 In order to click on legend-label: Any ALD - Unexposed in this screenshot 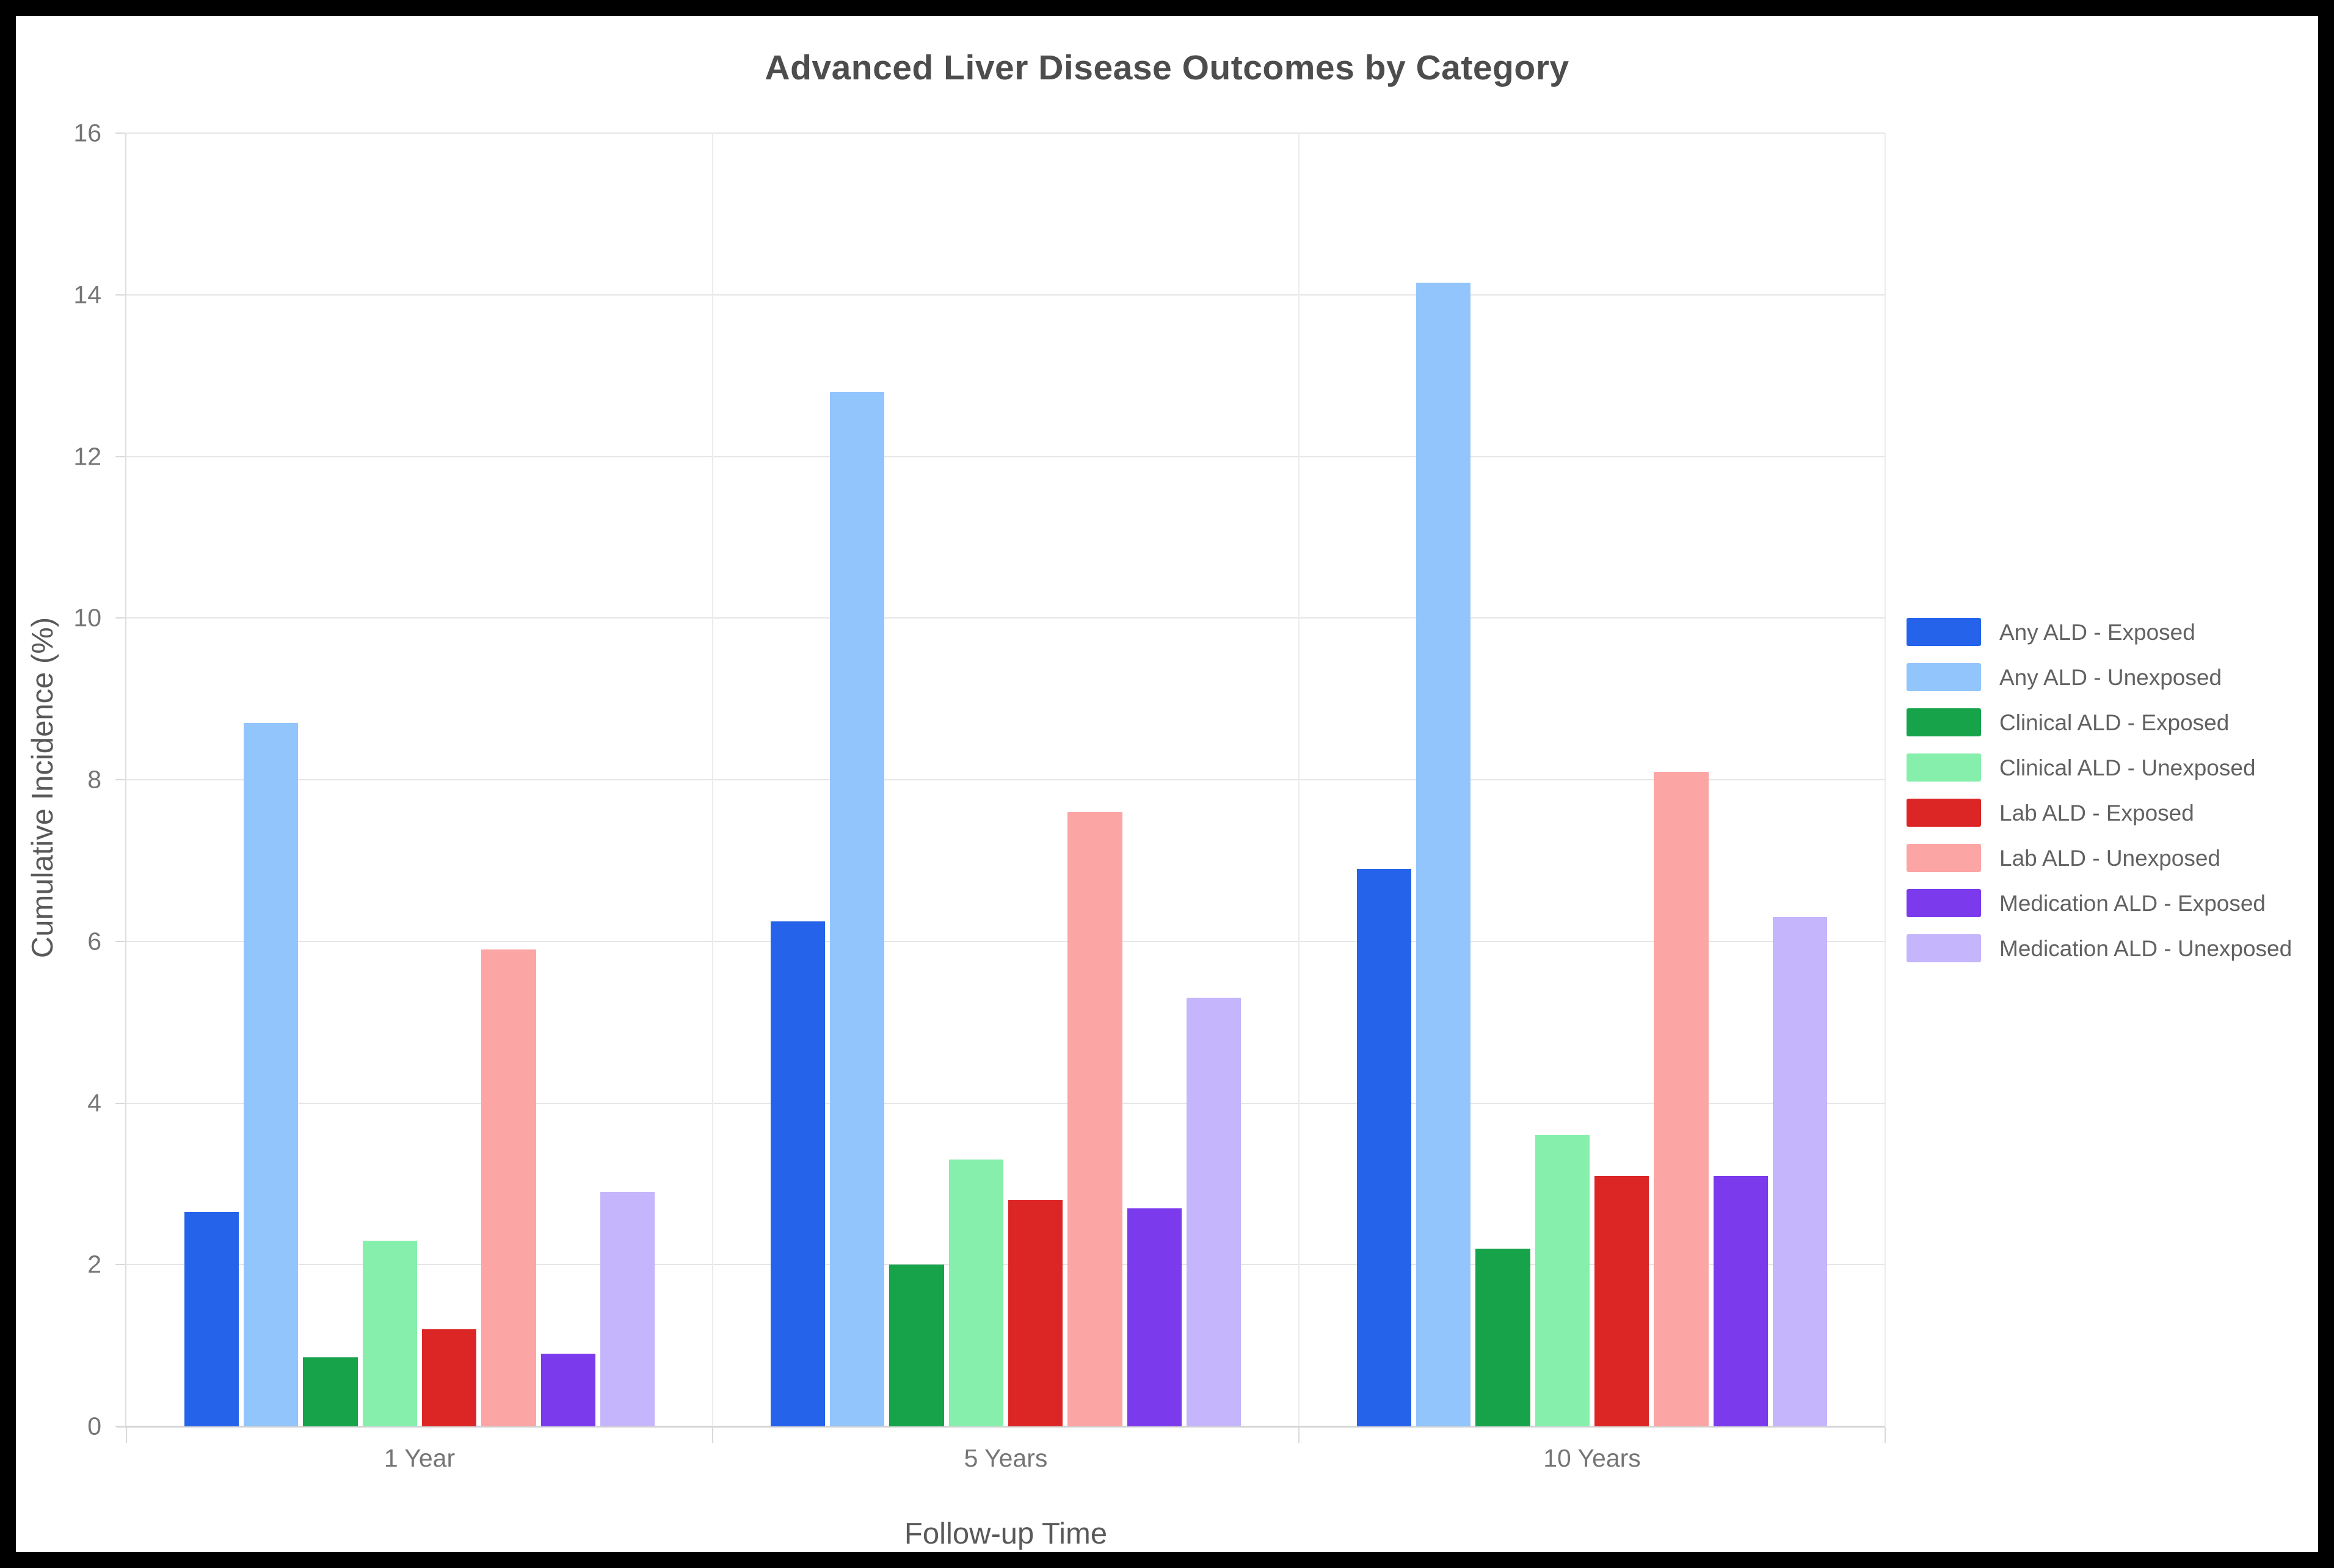, I will do `click(2110, 677)`.